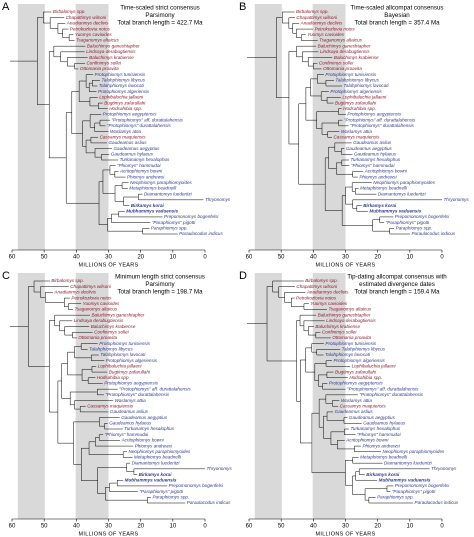 Image resolution: width=474 pixels, height=537 pixels. What do you see at coordinates (125, 343) in the screenshot?
I see `taxon-label: Protophiomys tunisiensis` at bounding box center [125, 343].